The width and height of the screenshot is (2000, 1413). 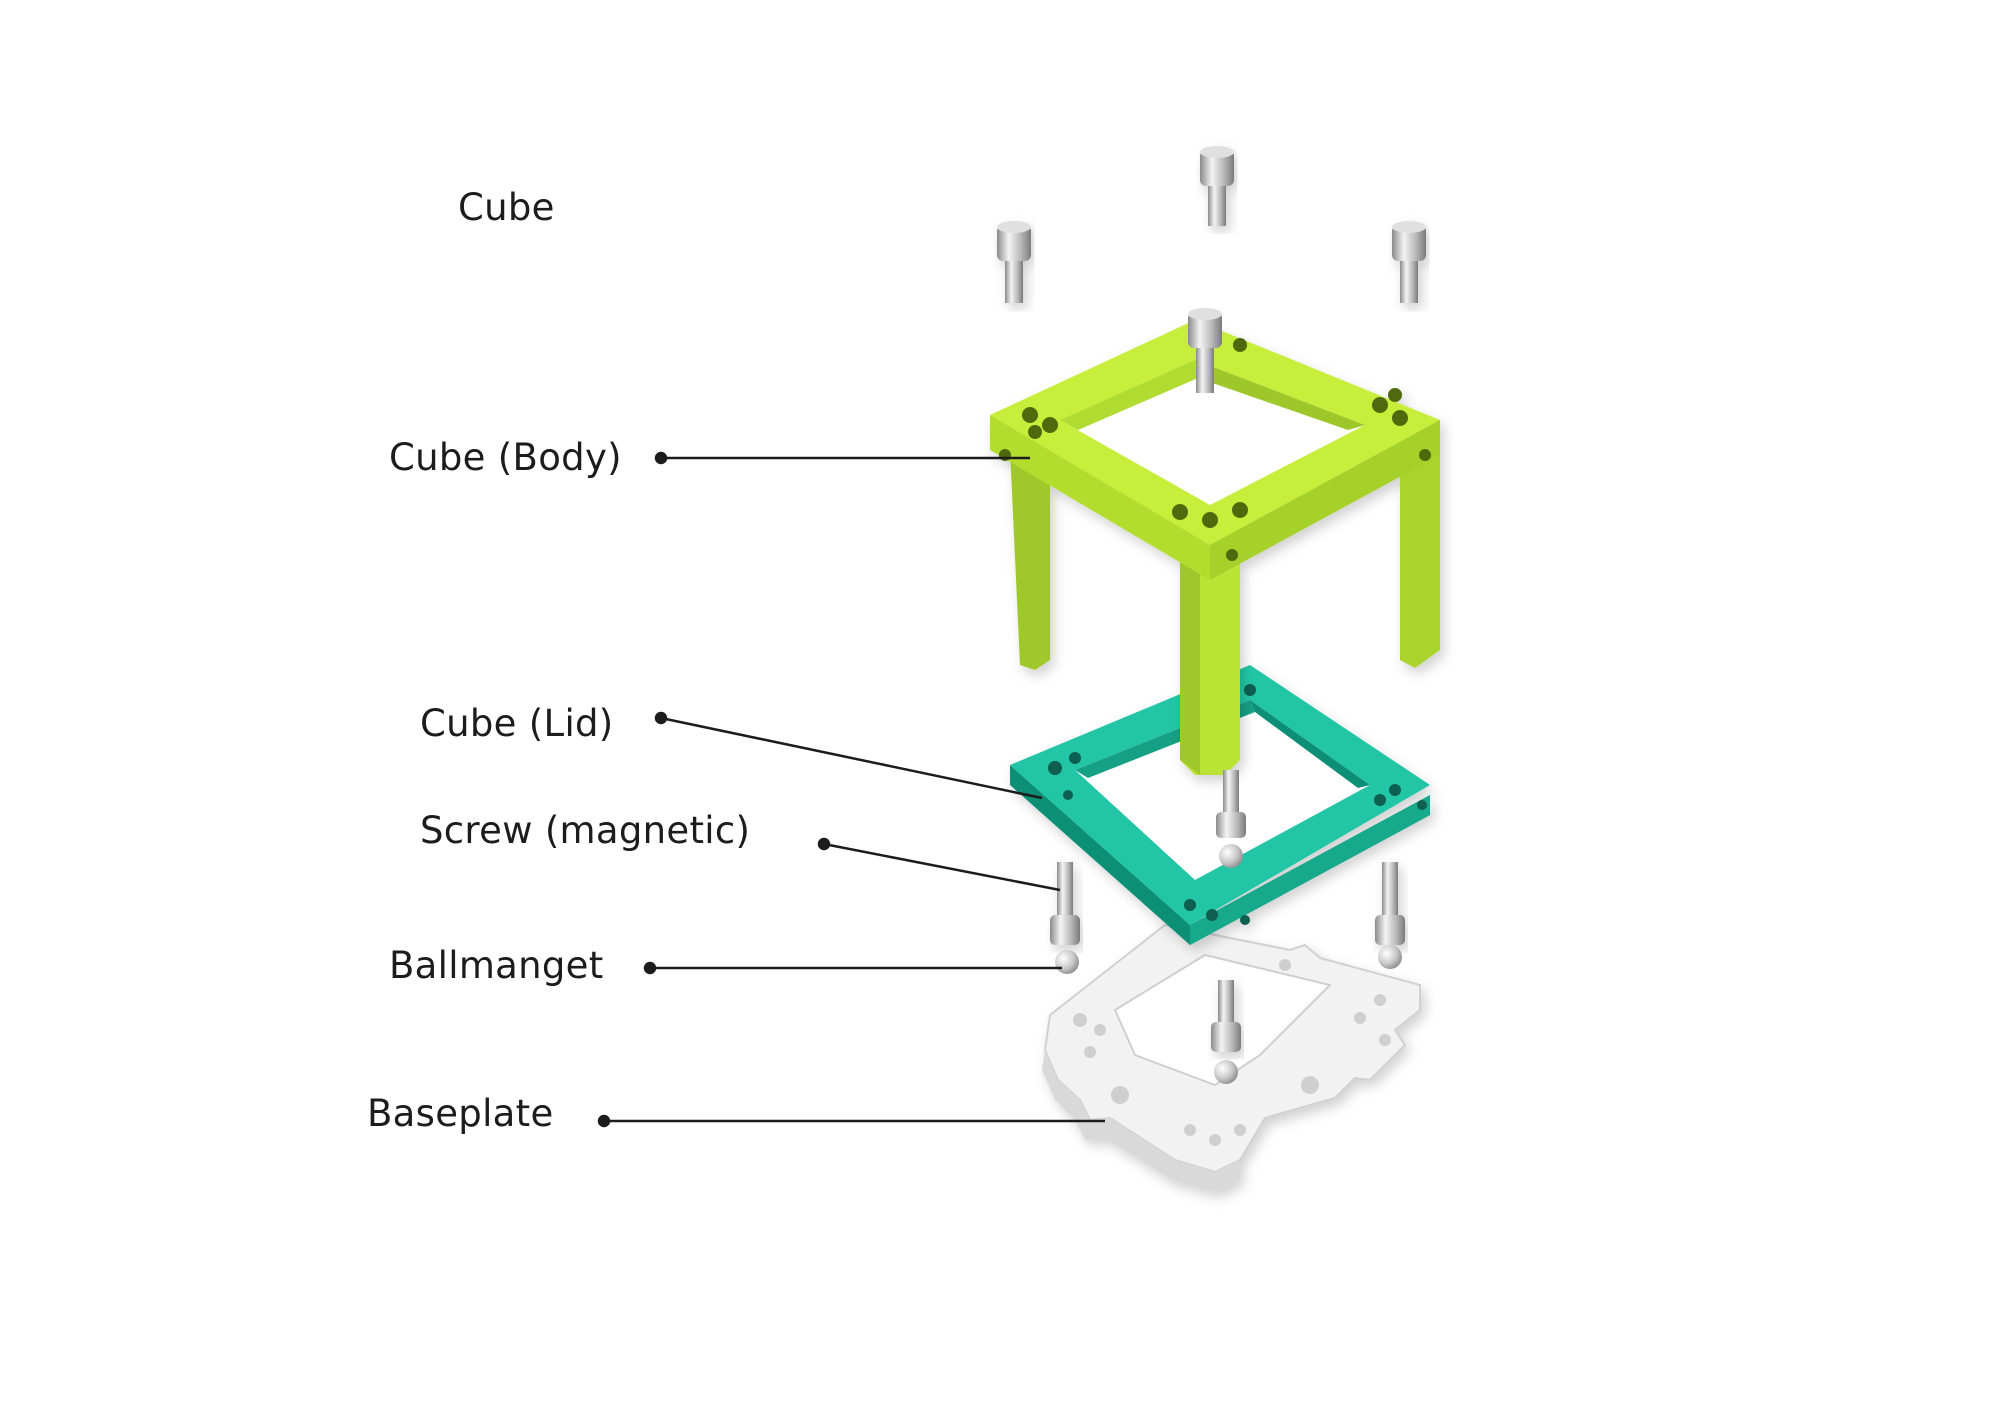 I want to click on screw-top-center, so click(x=1217, y=186).